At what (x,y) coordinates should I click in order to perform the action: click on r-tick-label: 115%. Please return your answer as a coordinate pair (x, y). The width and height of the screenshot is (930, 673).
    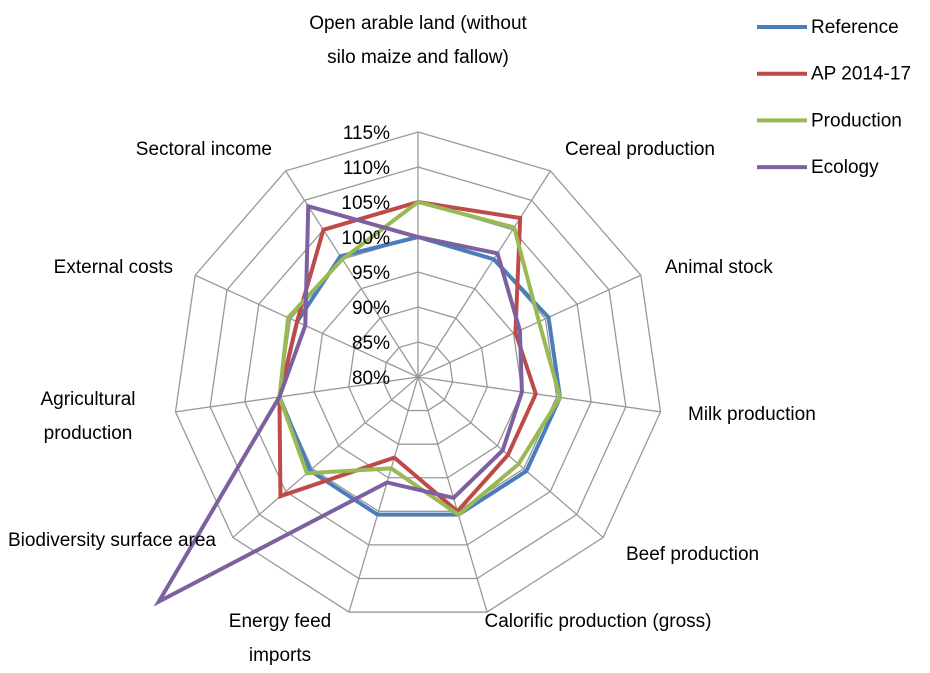
    Looking at the image, I should click on (366, 133).